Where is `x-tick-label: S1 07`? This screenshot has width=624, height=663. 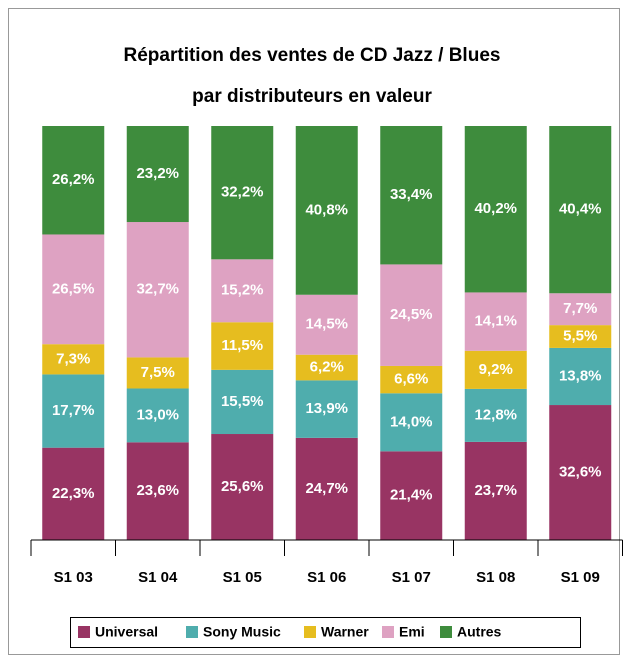
x-tick-label: S1 07 is located at coordinates (411, 577).